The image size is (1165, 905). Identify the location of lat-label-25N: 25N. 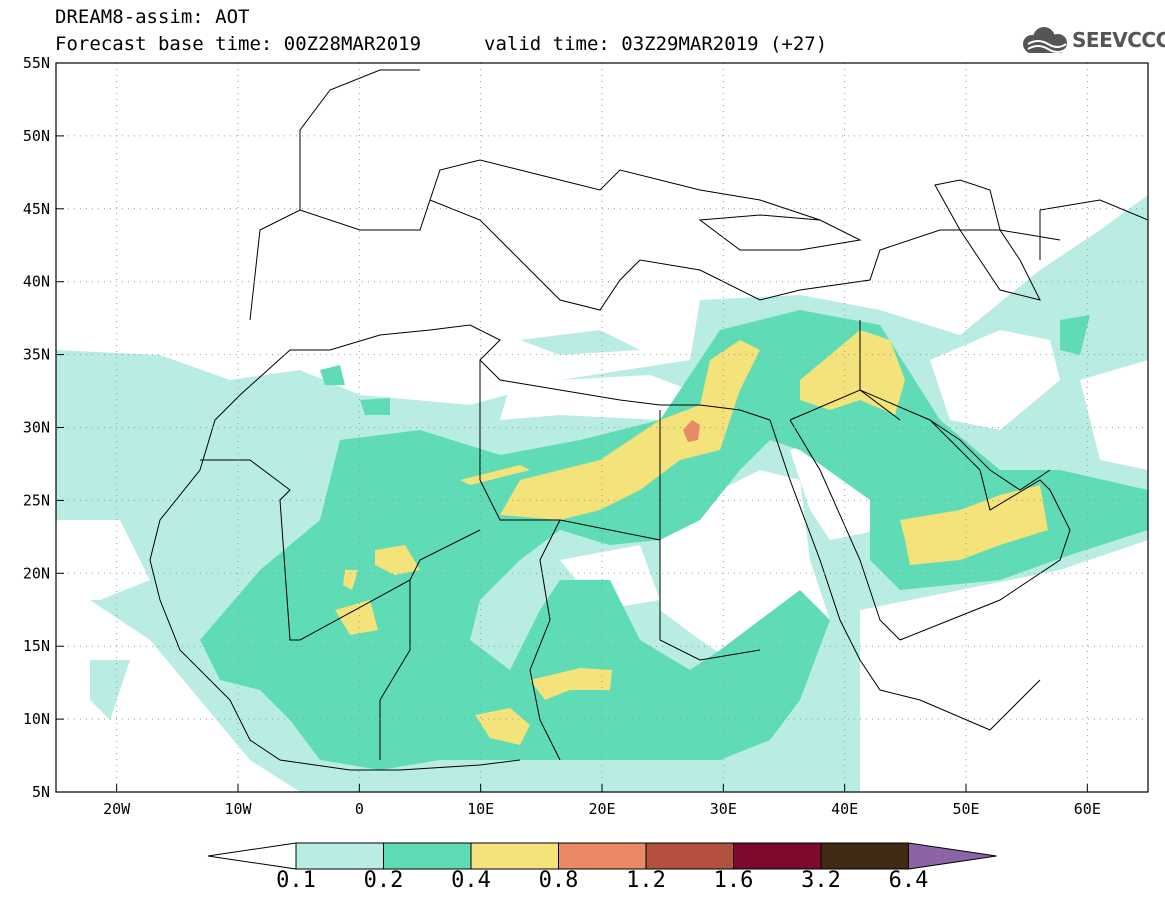
(36, 500).